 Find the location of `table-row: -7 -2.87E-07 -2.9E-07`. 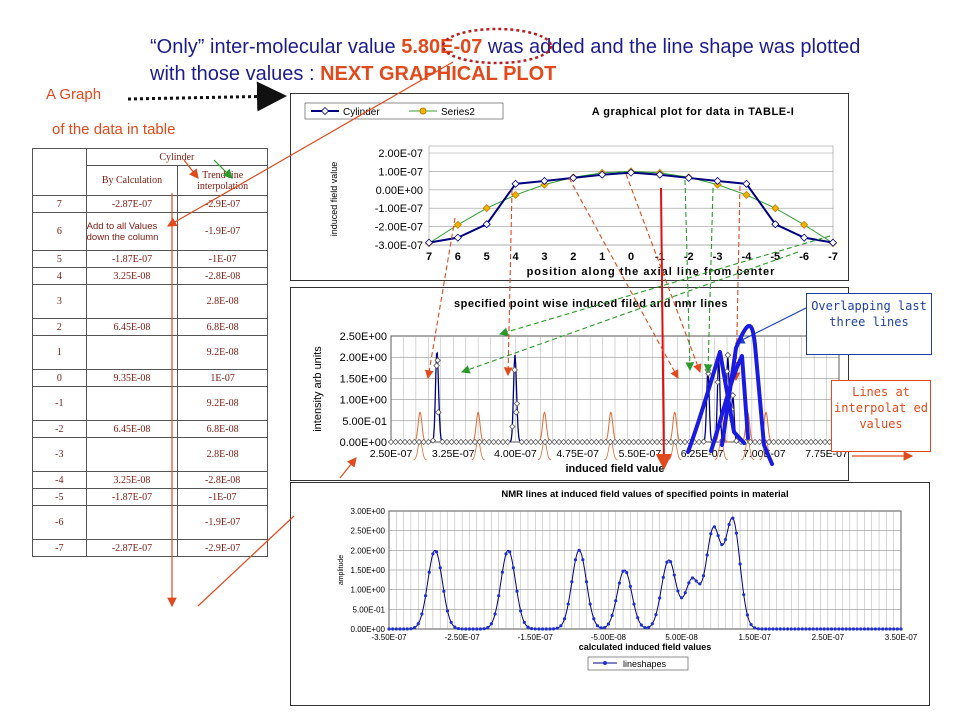

table-row: -7 -2.87E-07 -2.9E-07 is located at coordinates (150, 548).